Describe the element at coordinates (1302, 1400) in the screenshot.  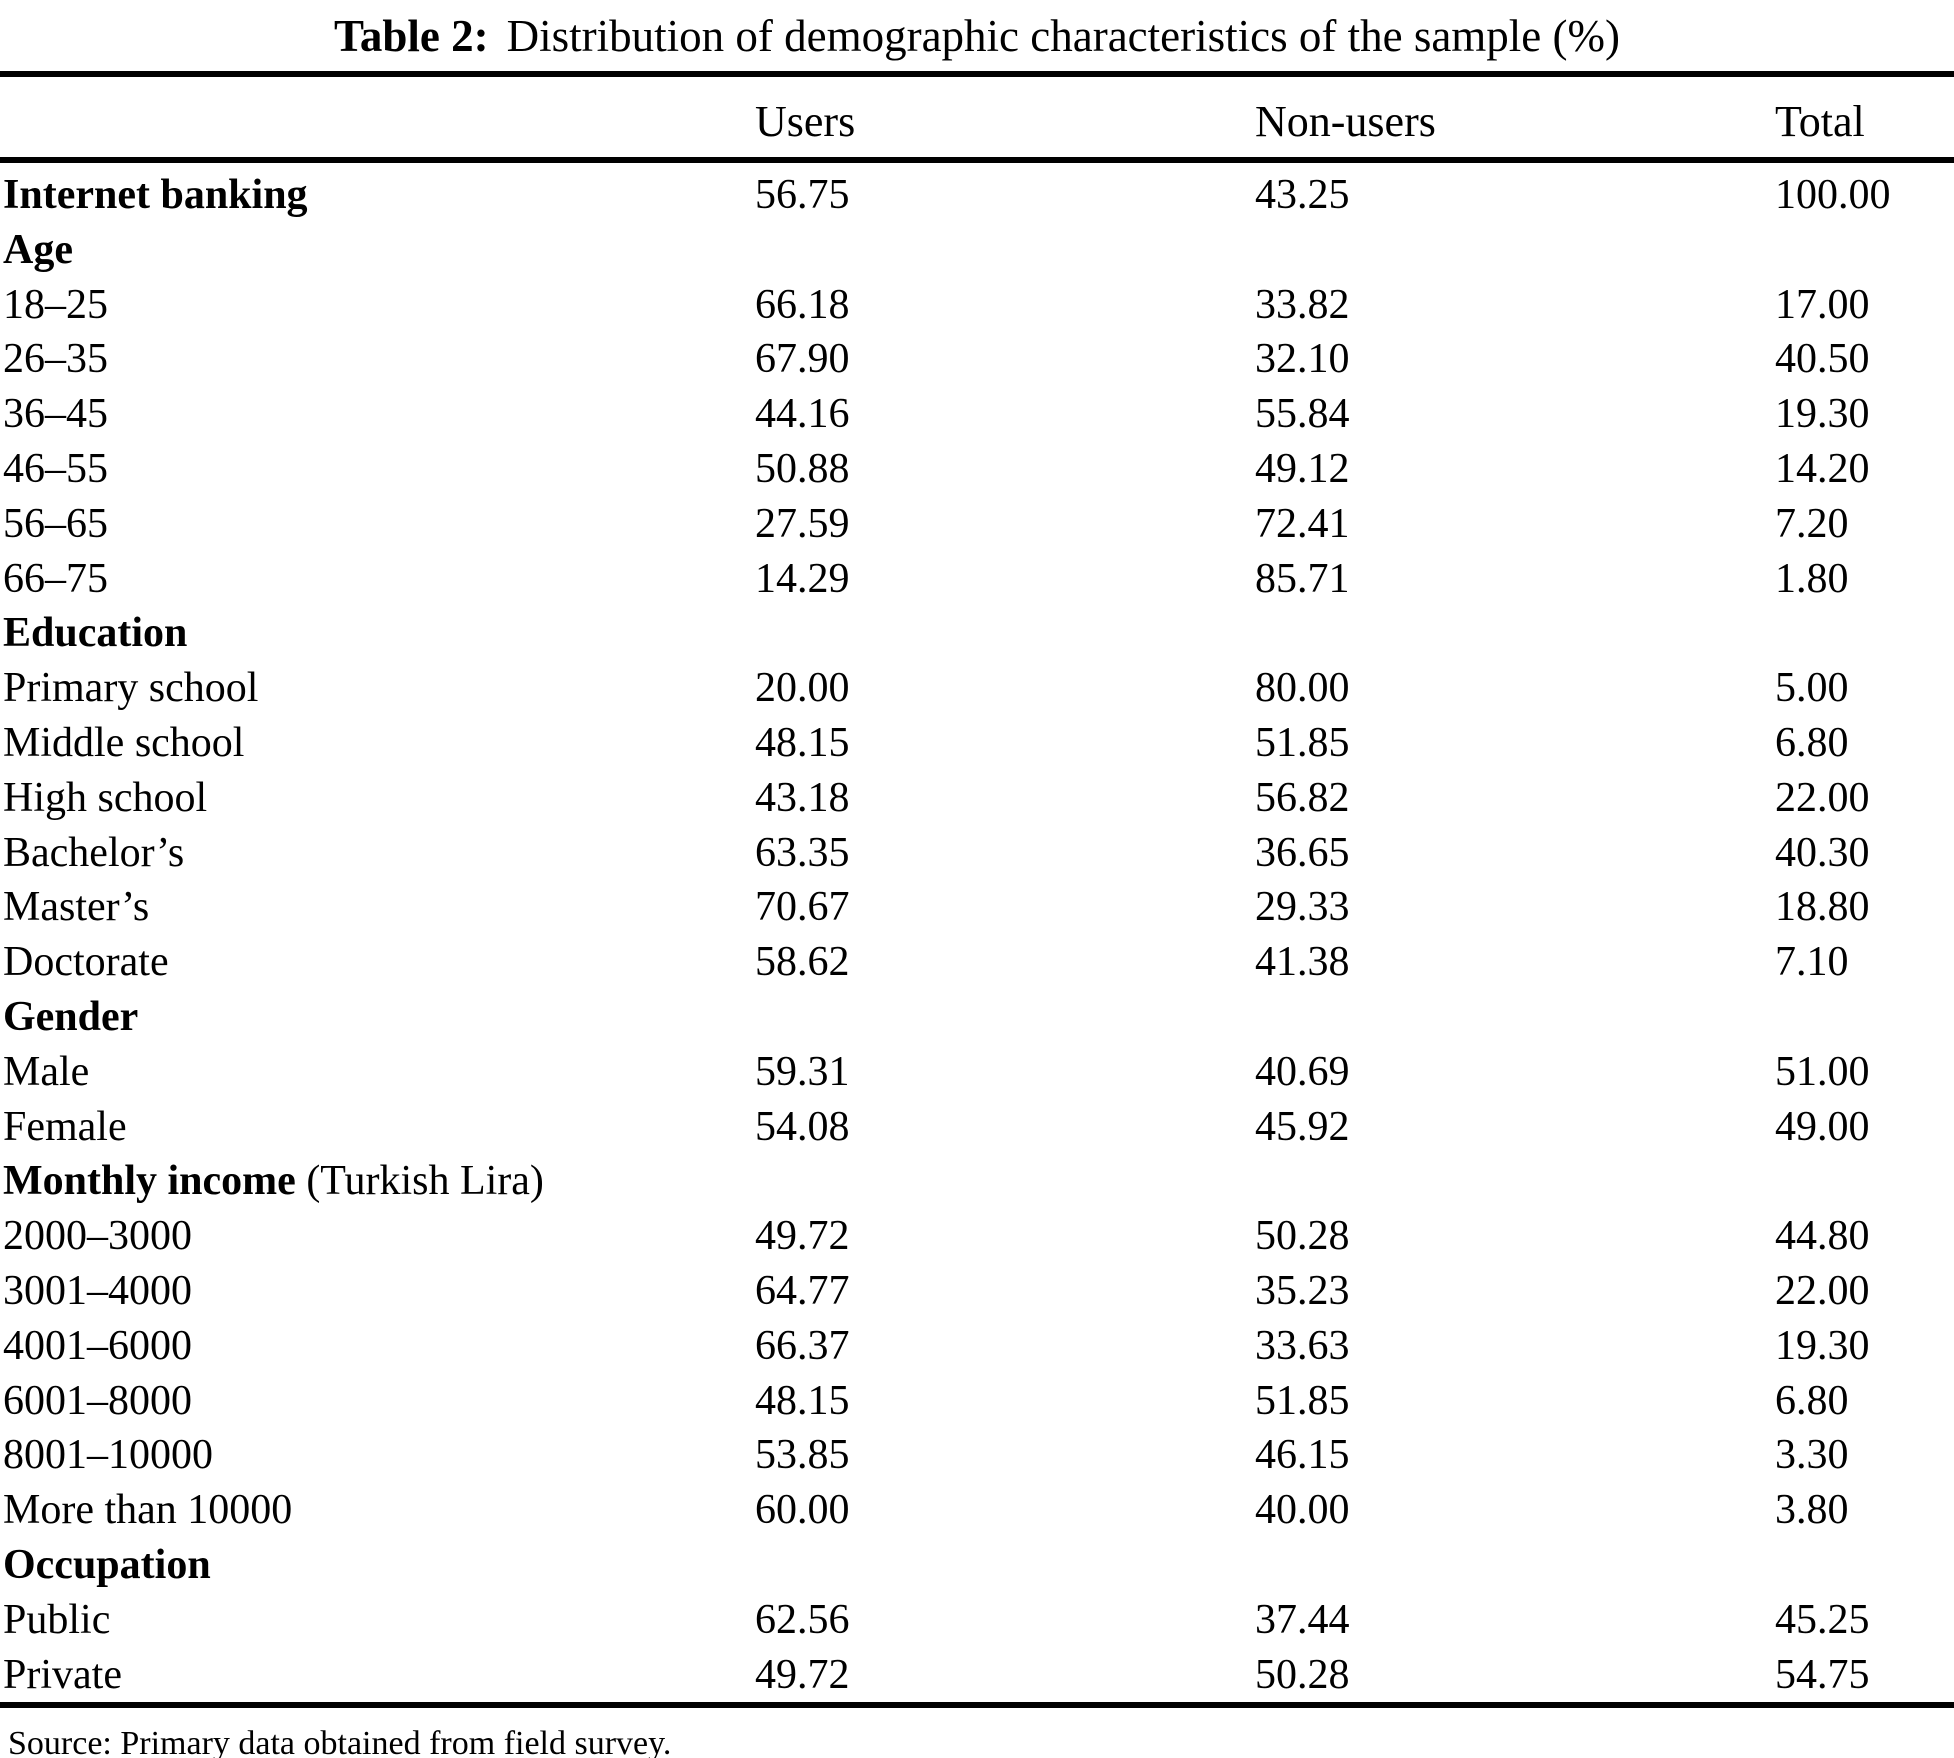
I see `cell-nonusers: 51.85` at that location.